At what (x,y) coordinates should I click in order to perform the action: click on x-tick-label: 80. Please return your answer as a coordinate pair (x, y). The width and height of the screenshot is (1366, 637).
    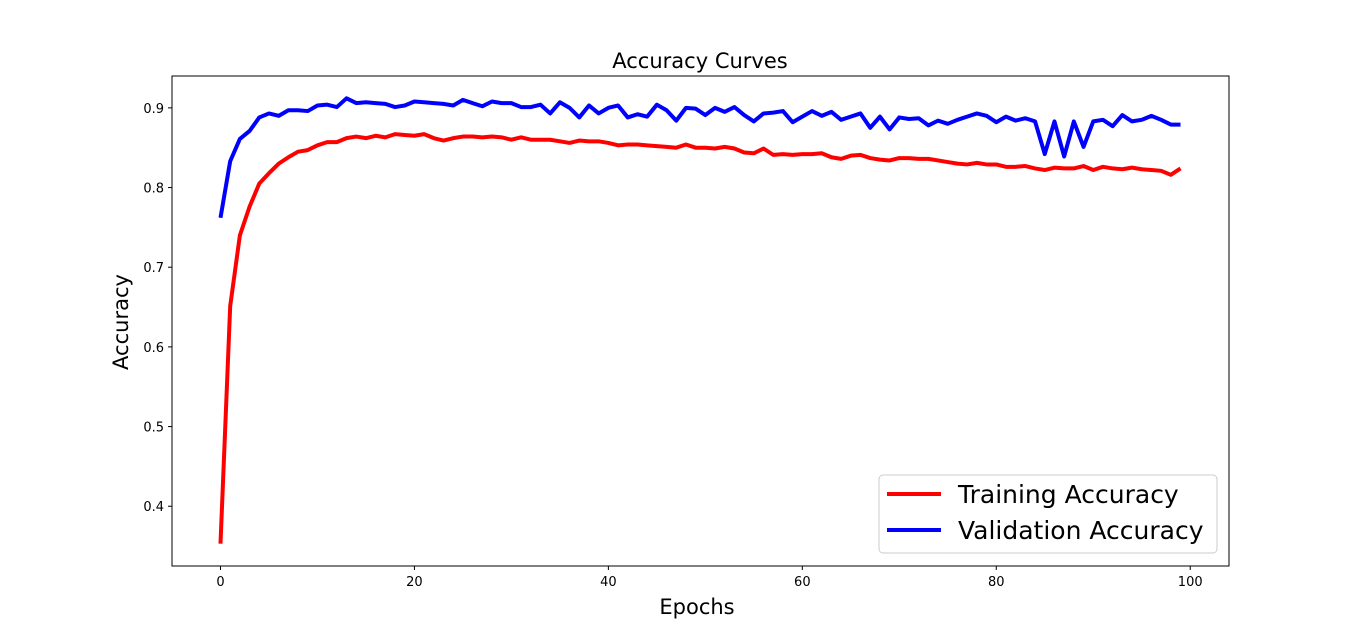
    Looking at the image, I should click on (996, 582).